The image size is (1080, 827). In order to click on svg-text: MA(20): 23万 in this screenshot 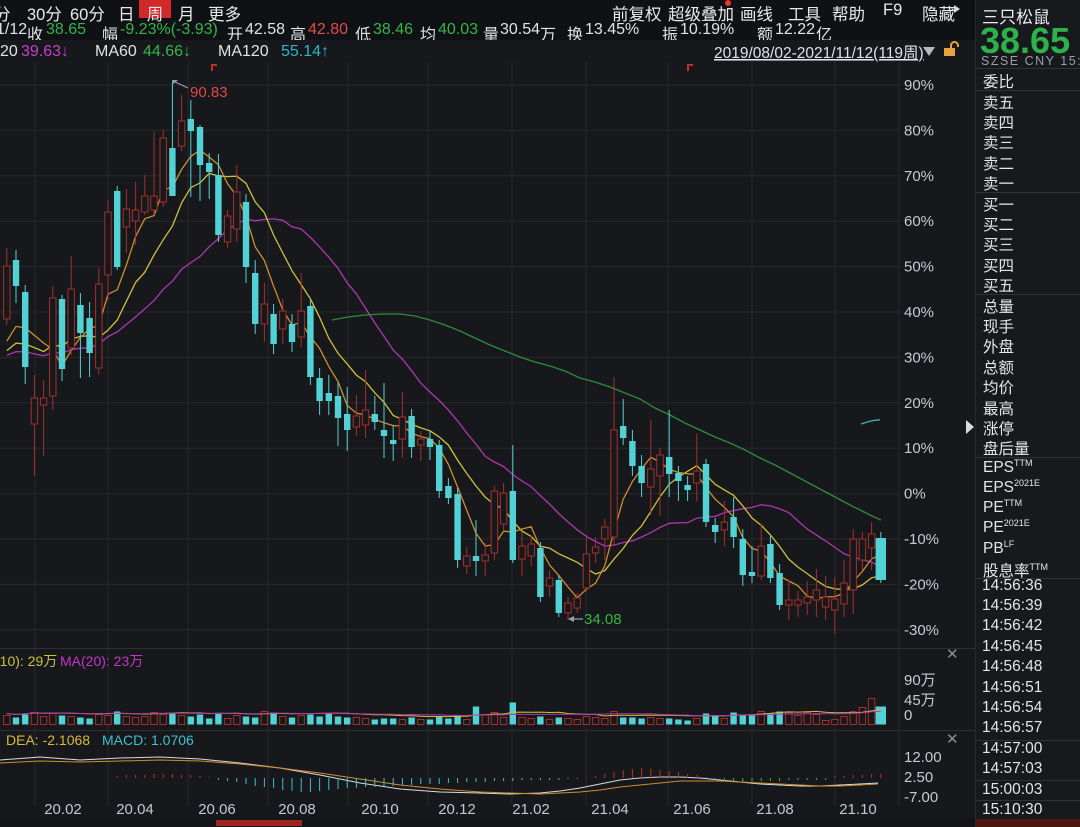, I will do `click(101, 661)`.